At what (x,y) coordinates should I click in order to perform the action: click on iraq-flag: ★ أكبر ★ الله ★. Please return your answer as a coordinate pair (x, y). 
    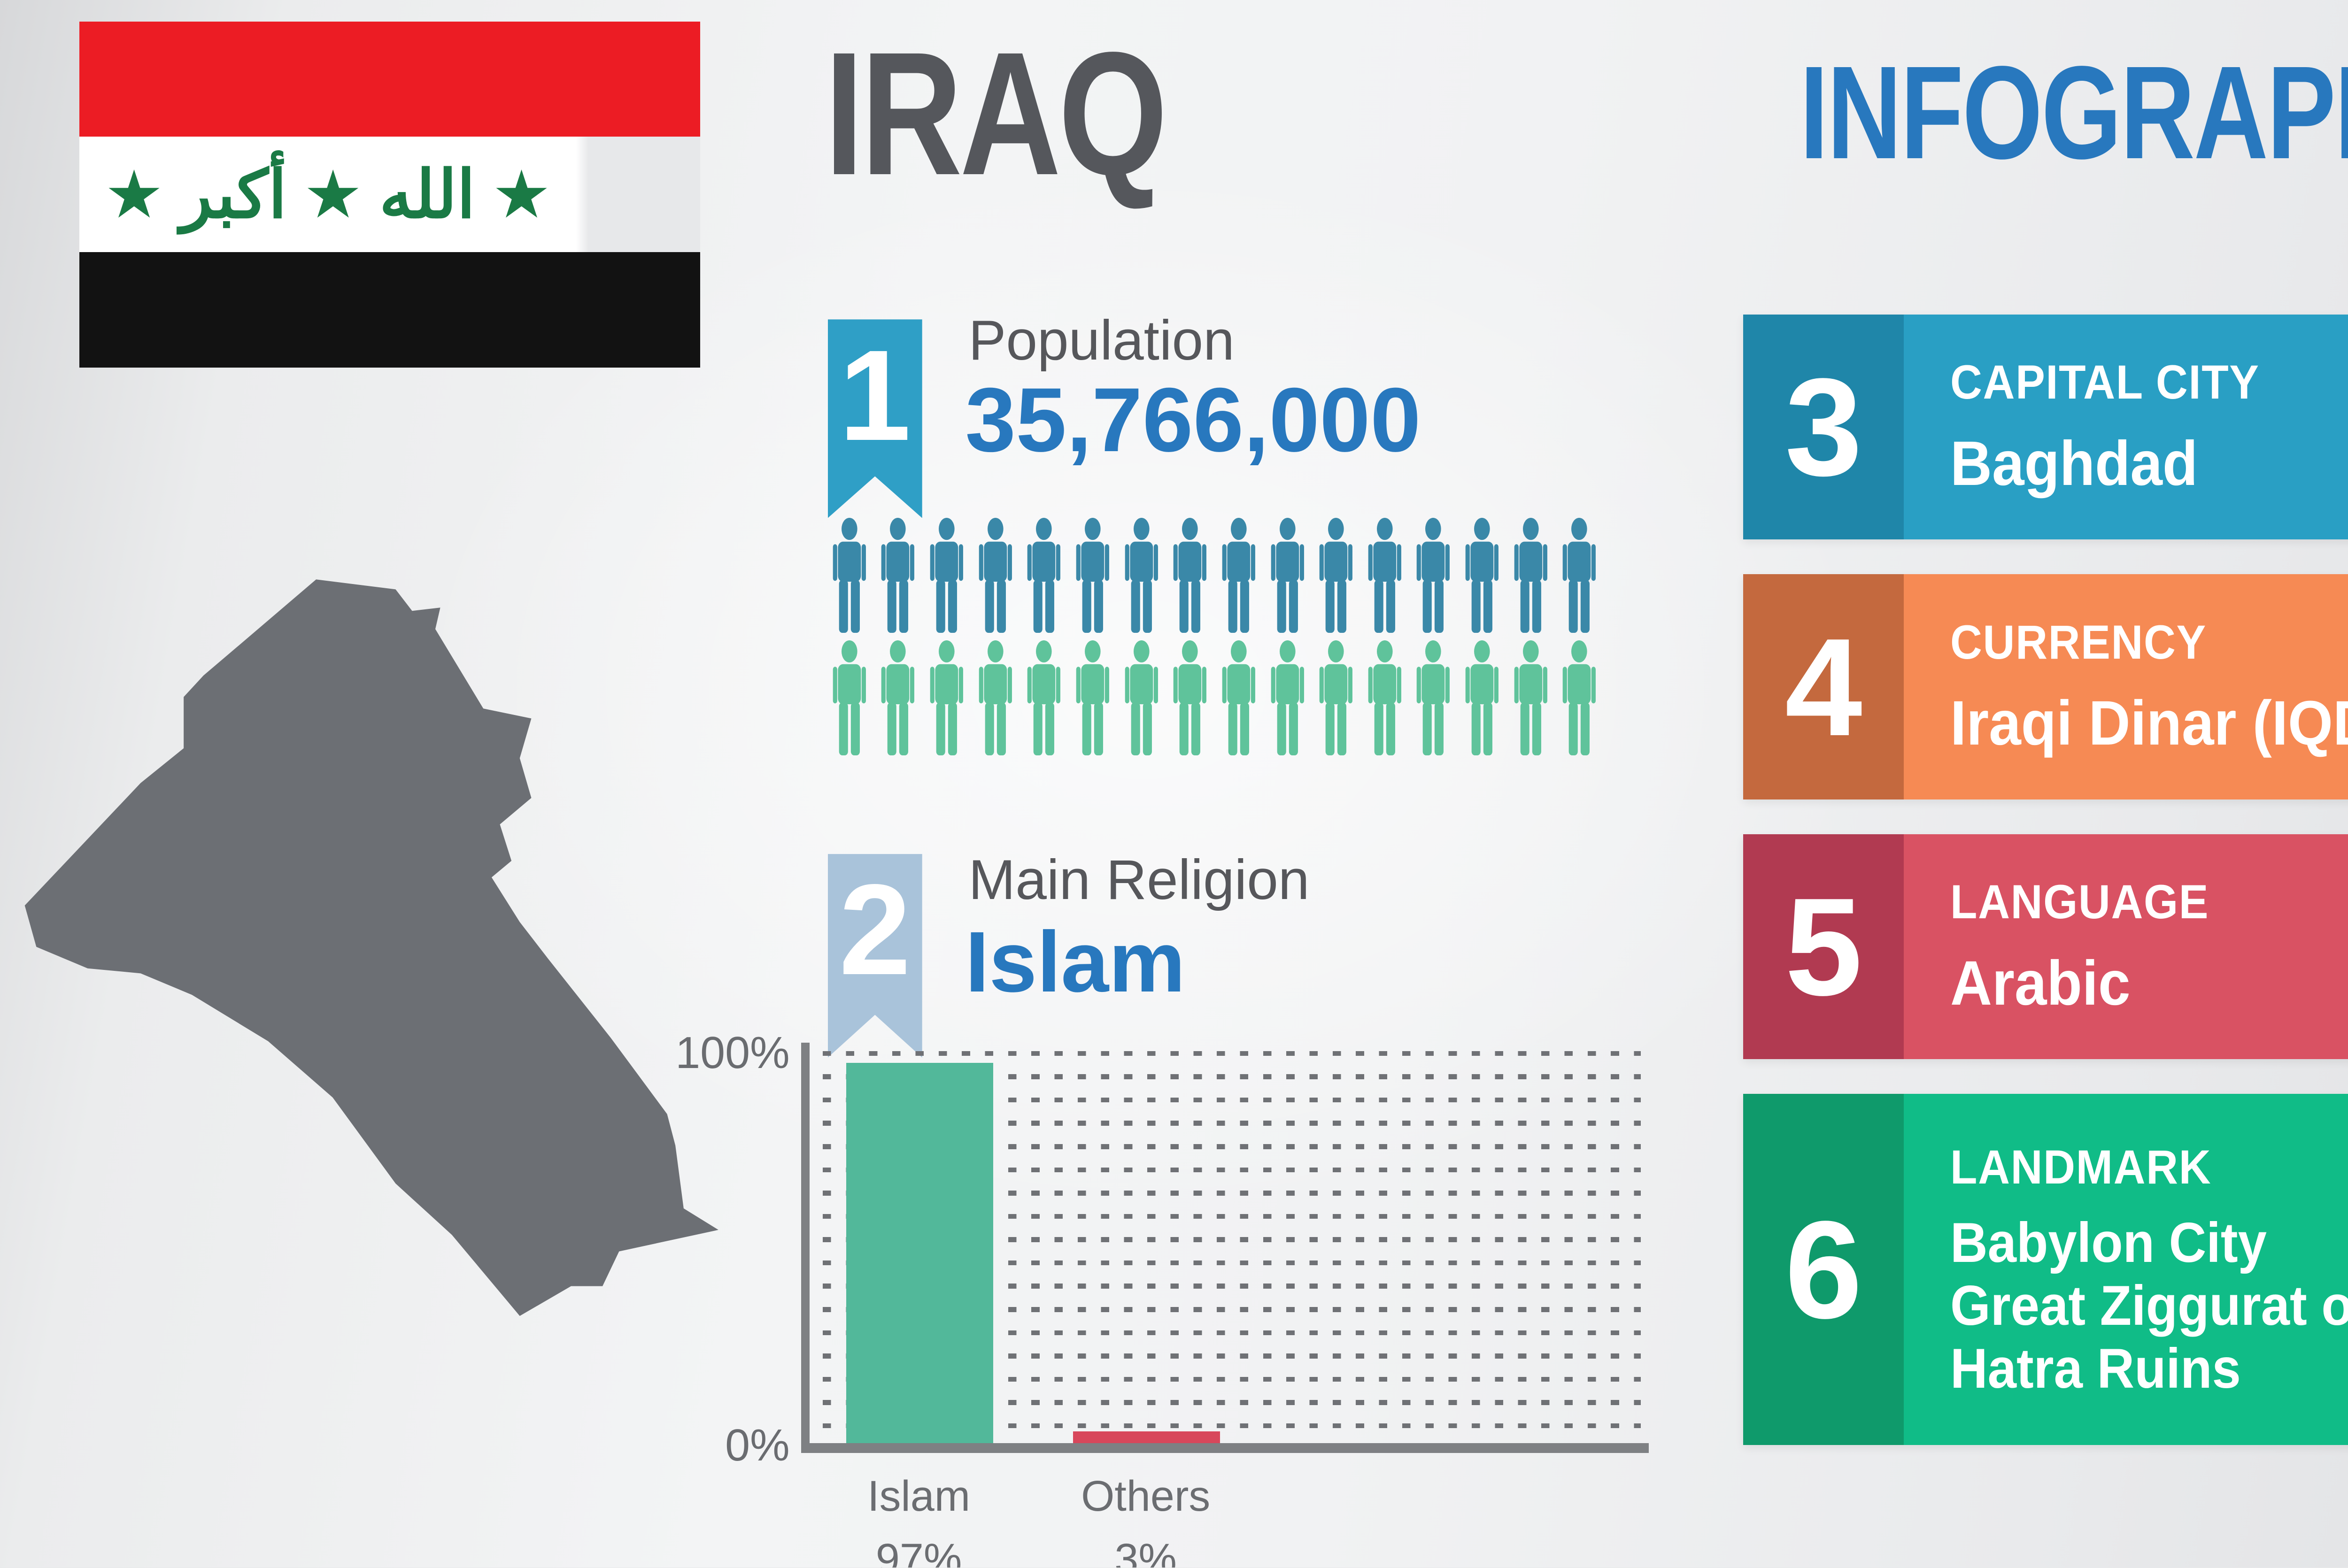
    Looking at the image, I should click on (390, 195).